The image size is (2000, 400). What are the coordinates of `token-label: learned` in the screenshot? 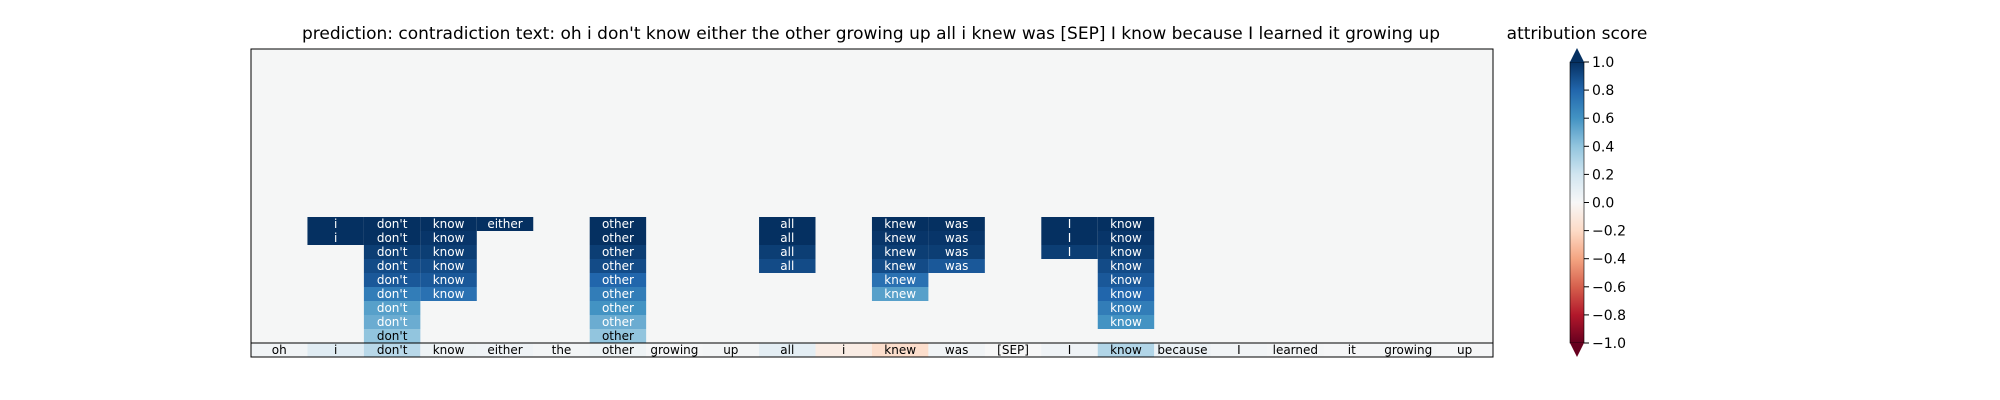 It's located at (1295, 350).